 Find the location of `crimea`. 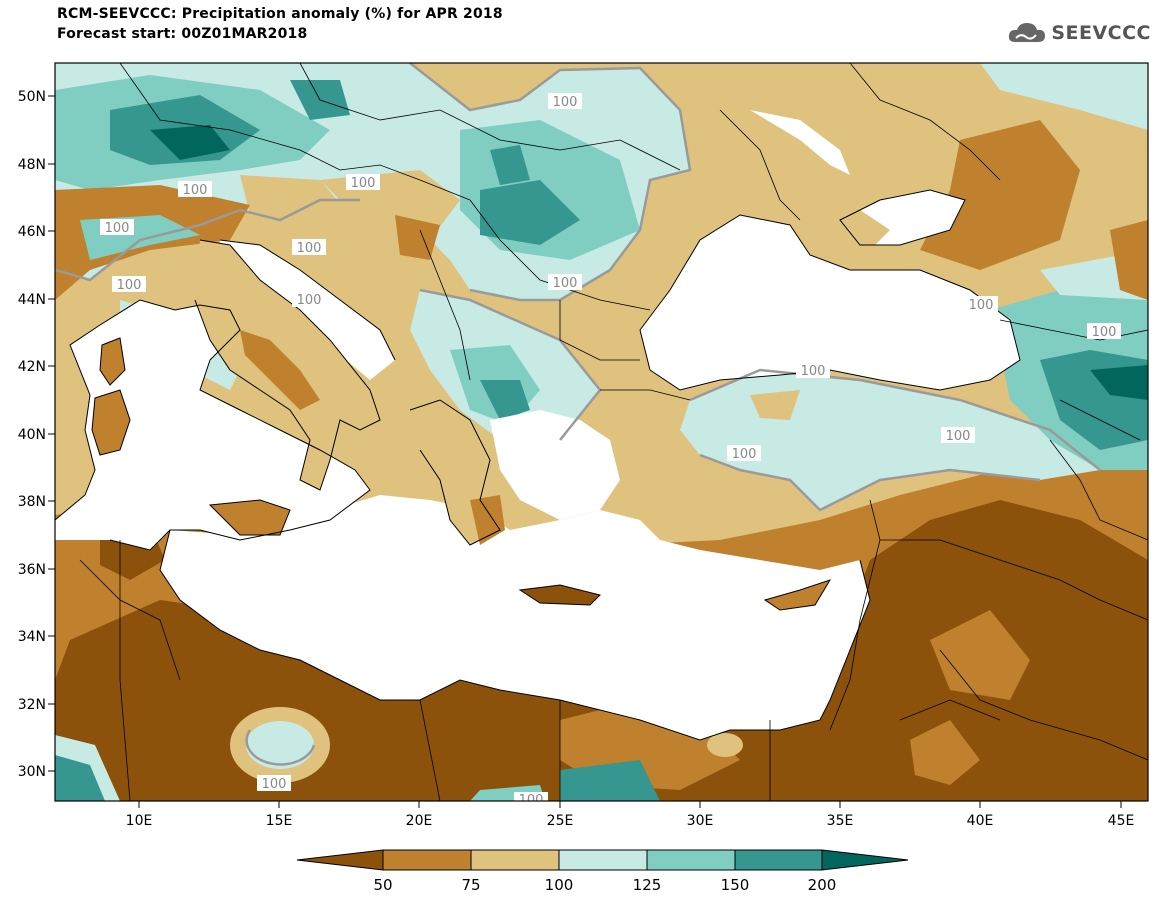

crimea is located at coordinates (855, 230).